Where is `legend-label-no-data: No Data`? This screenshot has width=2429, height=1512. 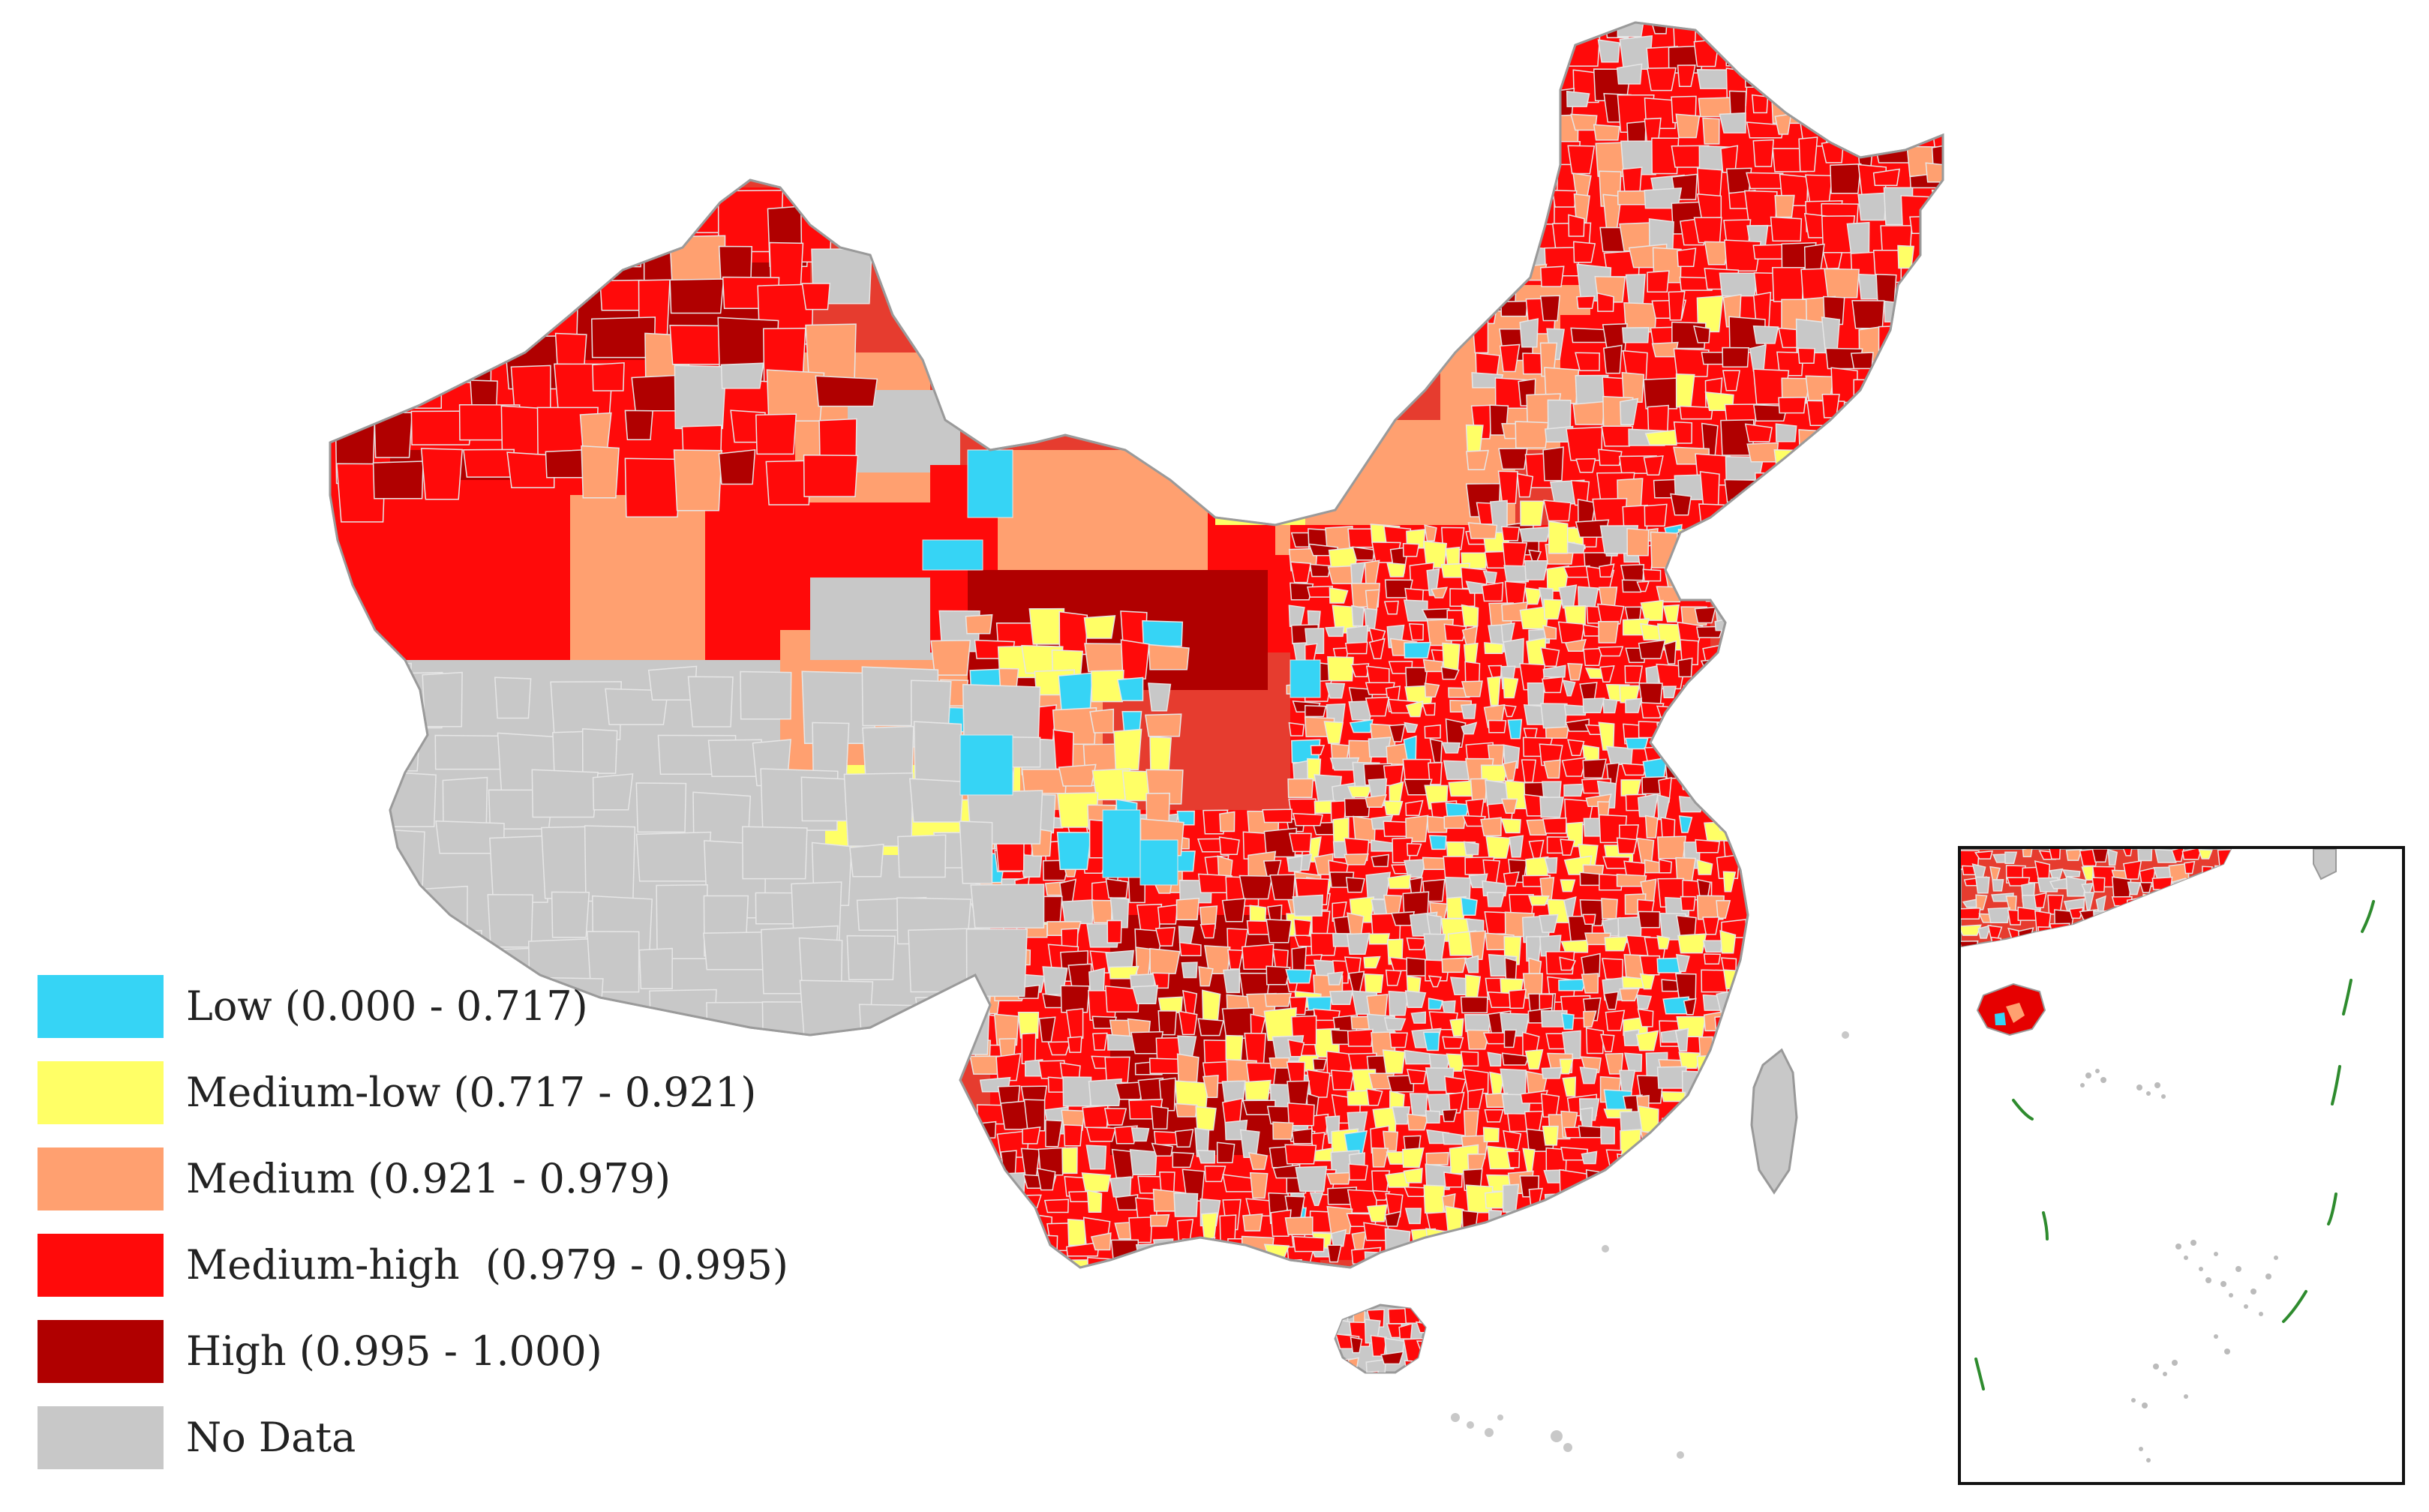
legend-label-no-data: No Data is located at coordinates (271, 1437).